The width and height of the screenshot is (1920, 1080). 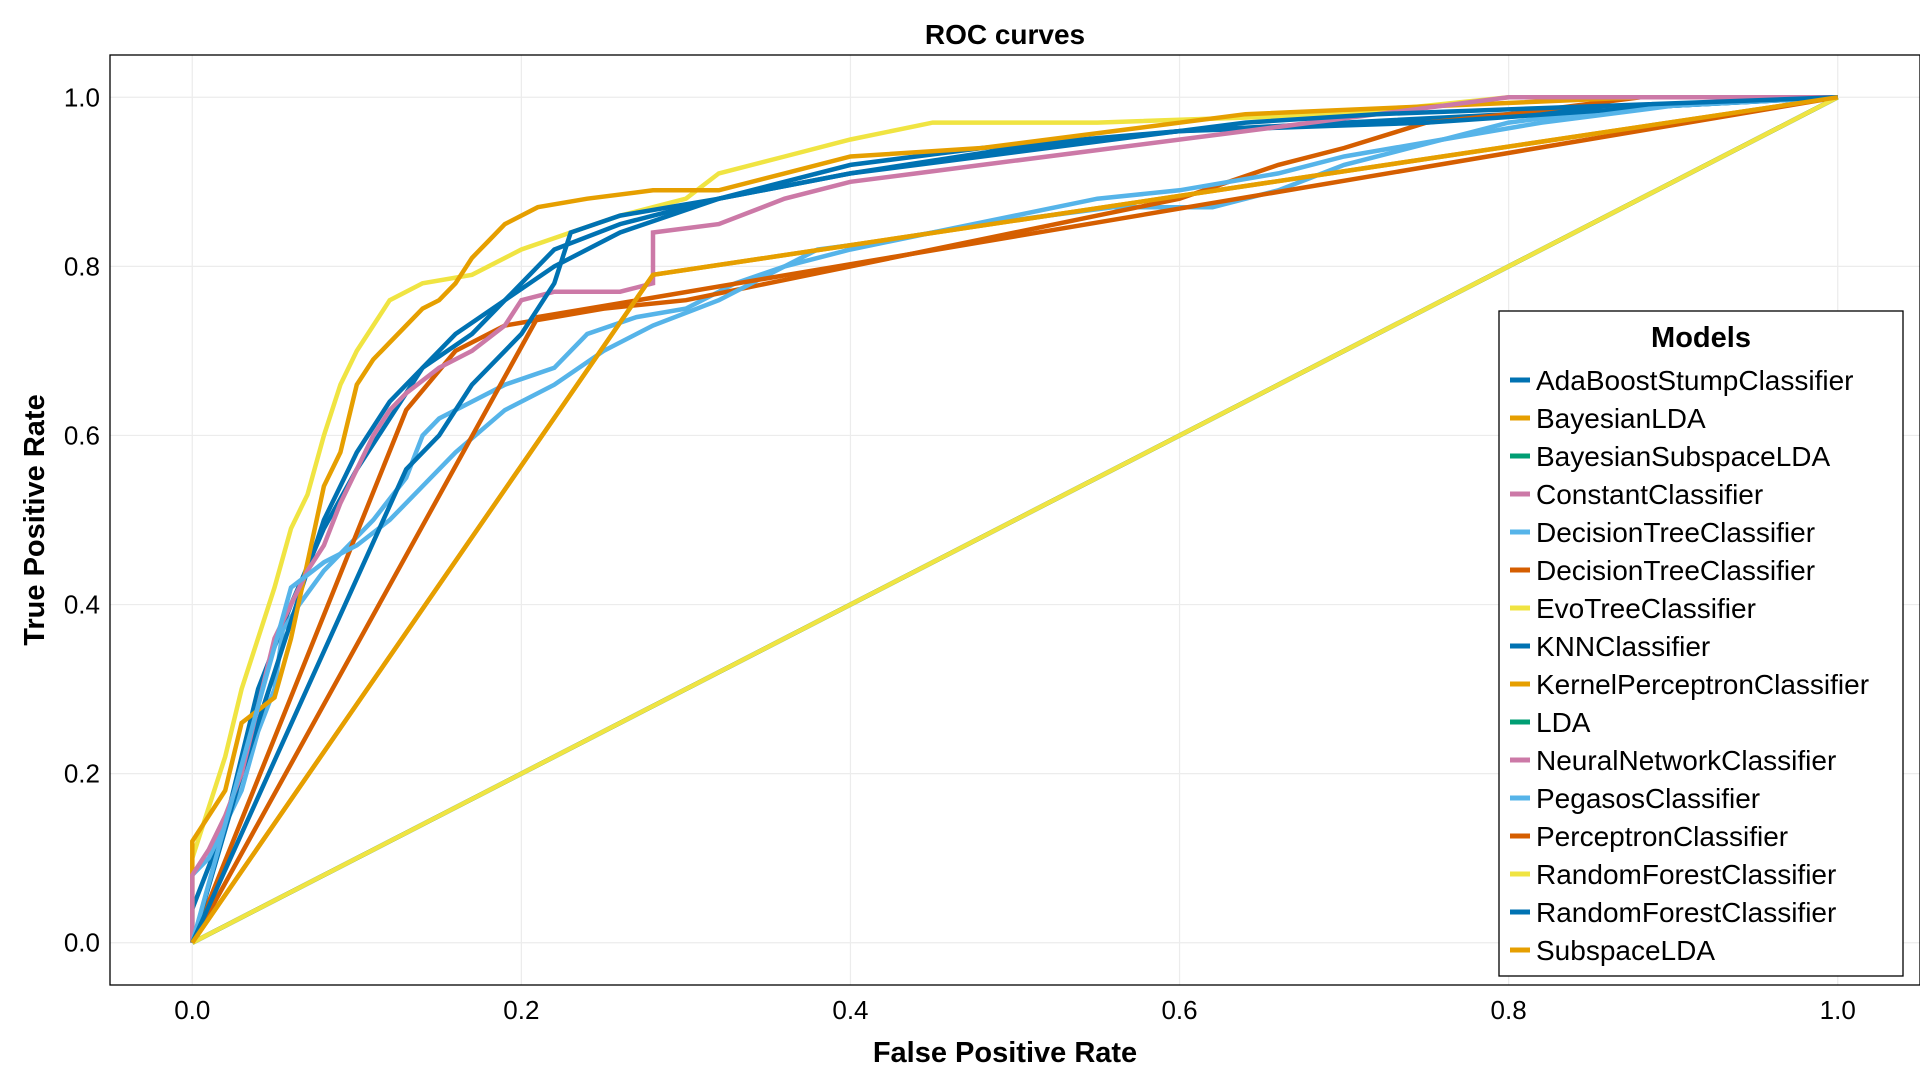 I want to click on x-tick-label: 0.0, so click(x=192, y=1010).